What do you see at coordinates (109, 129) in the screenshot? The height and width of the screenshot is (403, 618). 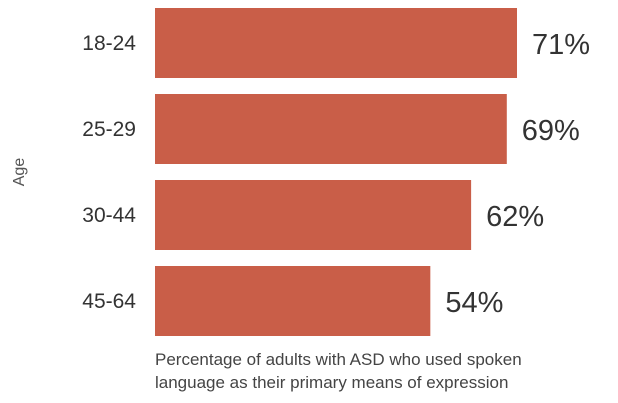 I see `category-label-25-29: 25-29` at bounding box center [109, 129].